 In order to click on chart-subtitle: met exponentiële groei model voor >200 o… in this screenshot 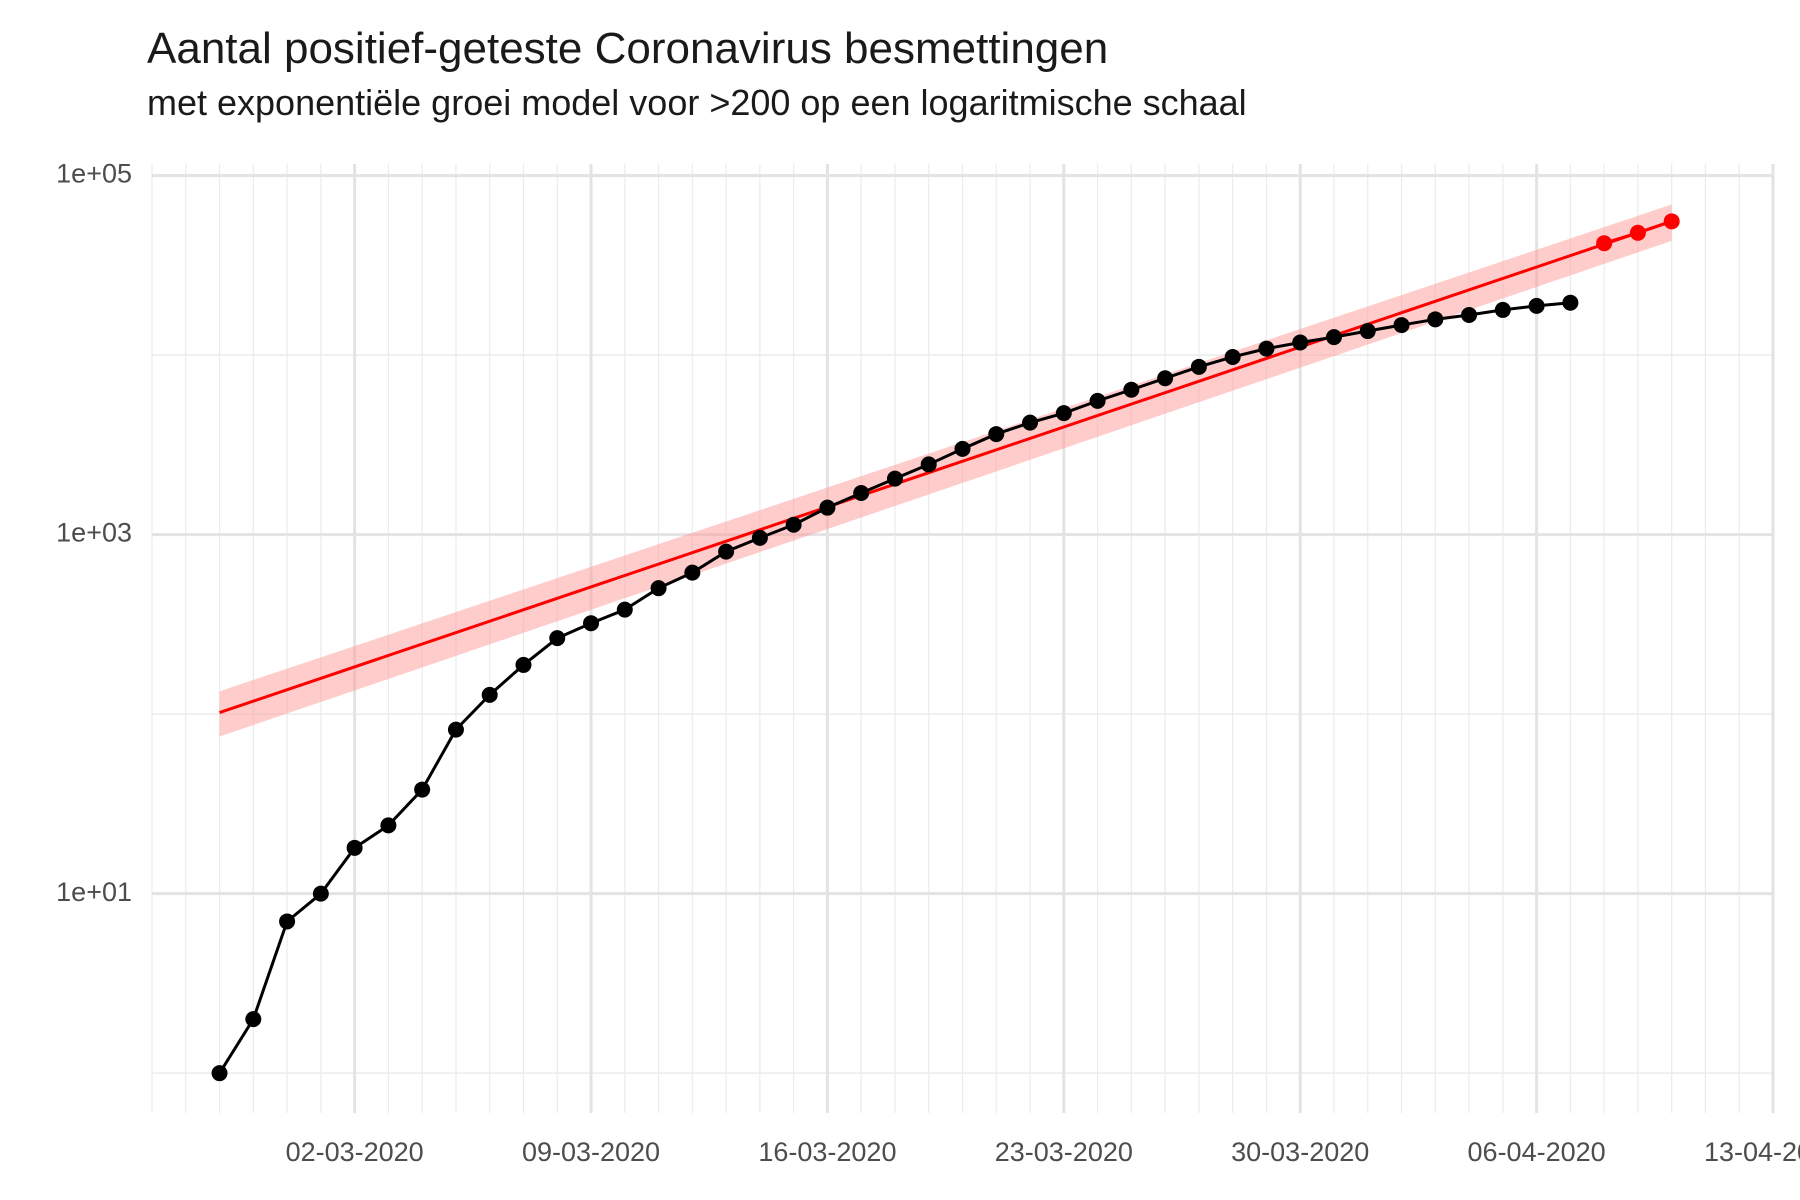, I will do `click(697, 102)`.